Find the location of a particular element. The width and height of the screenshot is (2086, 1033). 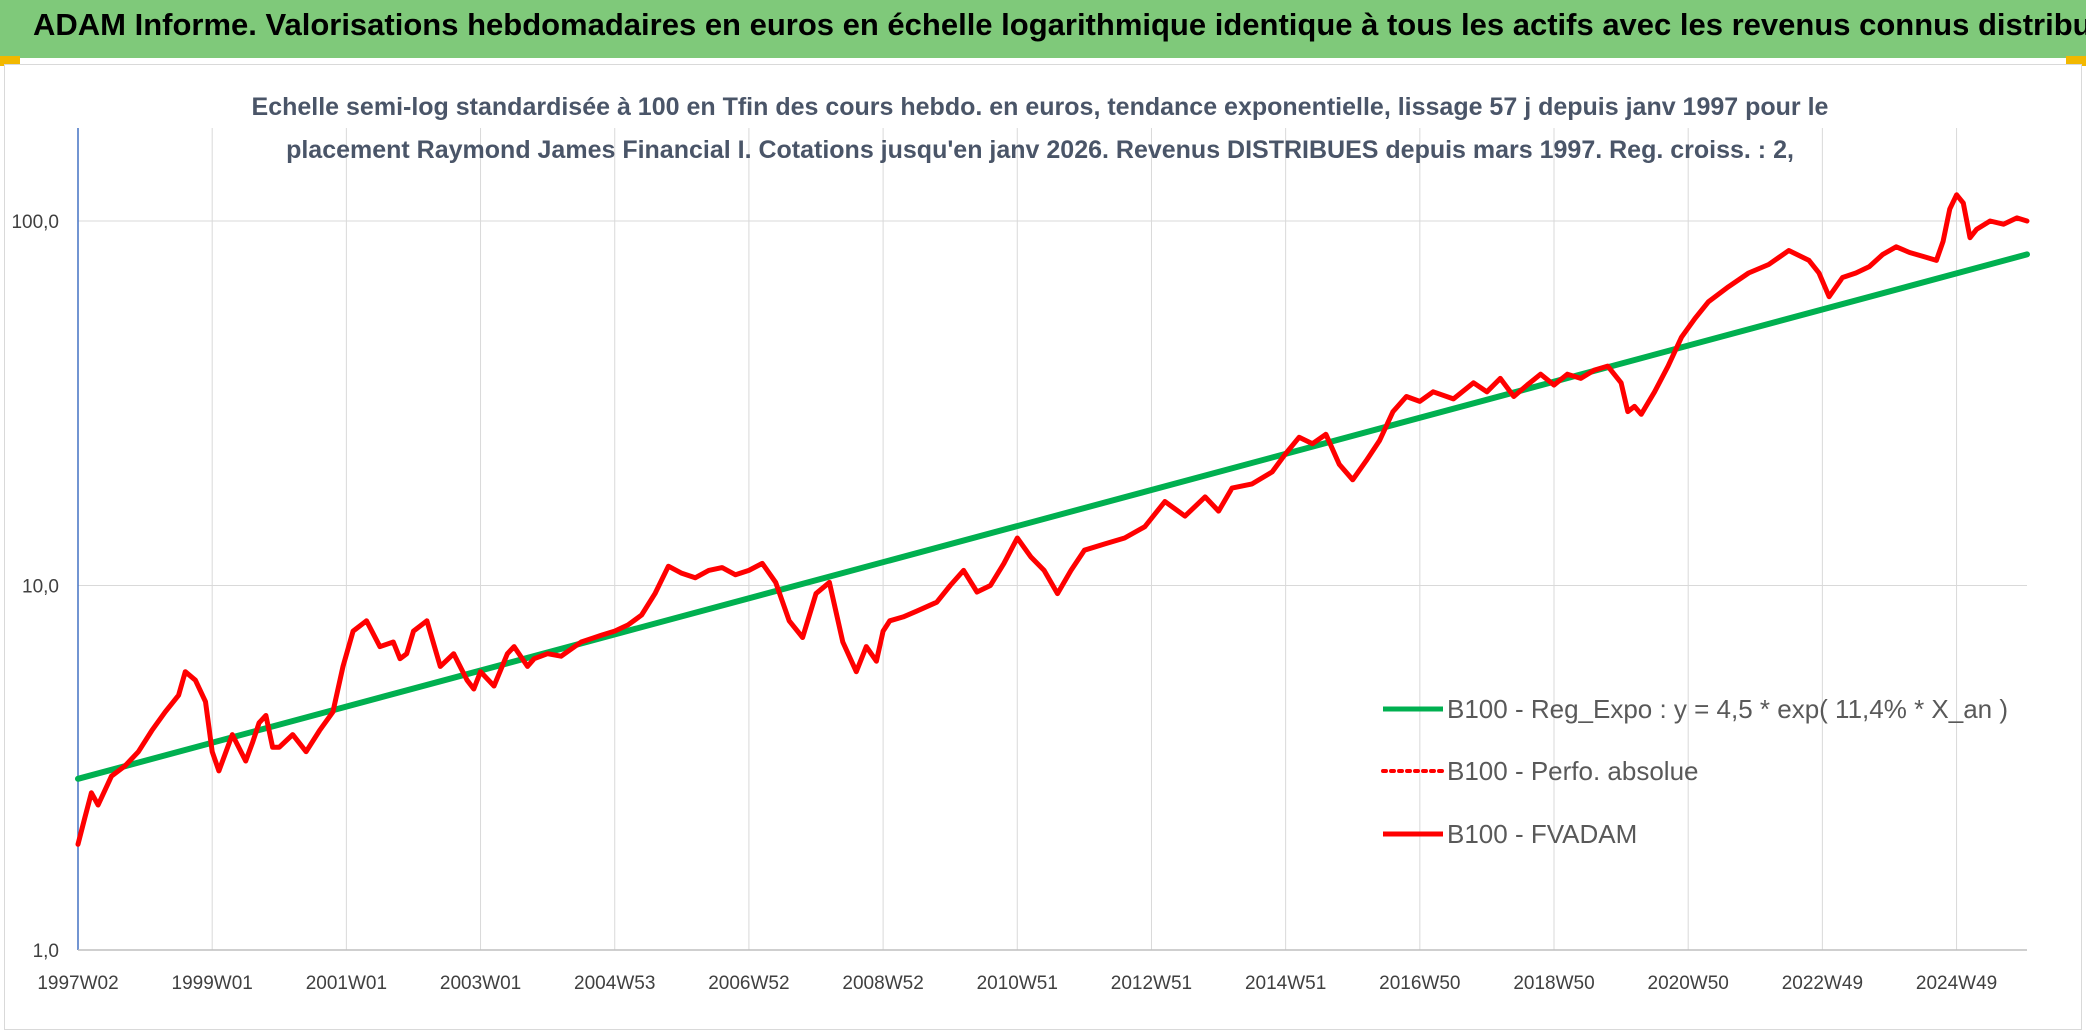

x-tick-label: 2008W52 is located at coordinates (882, 983).